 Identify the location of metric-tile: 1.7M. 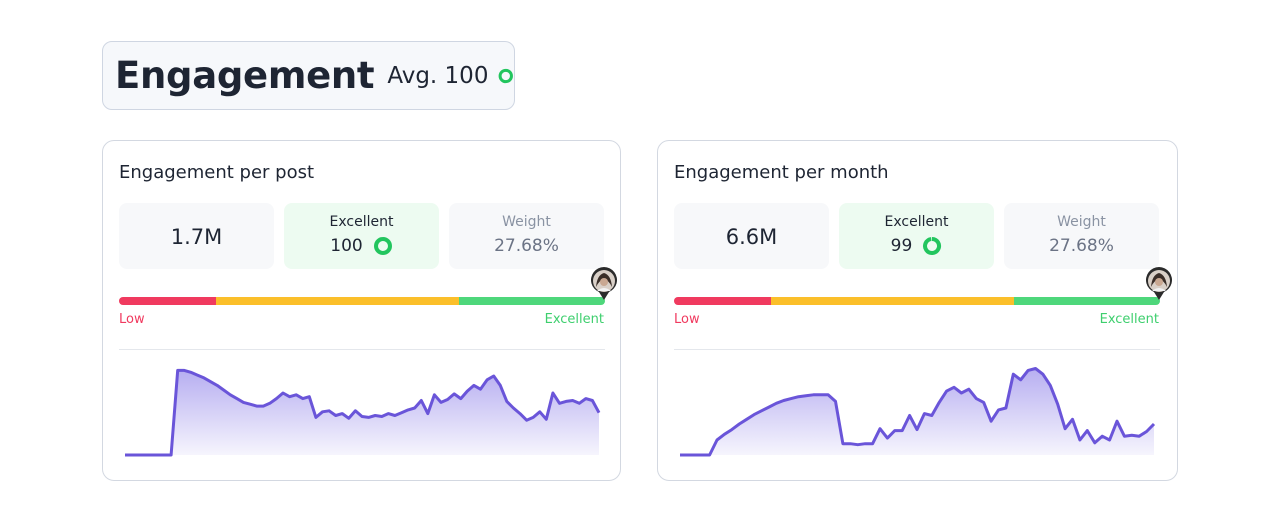
(196, 236).